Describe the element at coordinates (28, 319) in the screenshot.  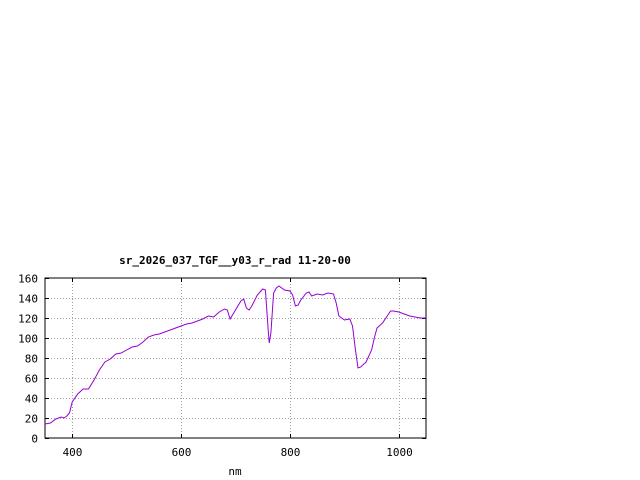
I see `y-tick-label: 120` at that location.